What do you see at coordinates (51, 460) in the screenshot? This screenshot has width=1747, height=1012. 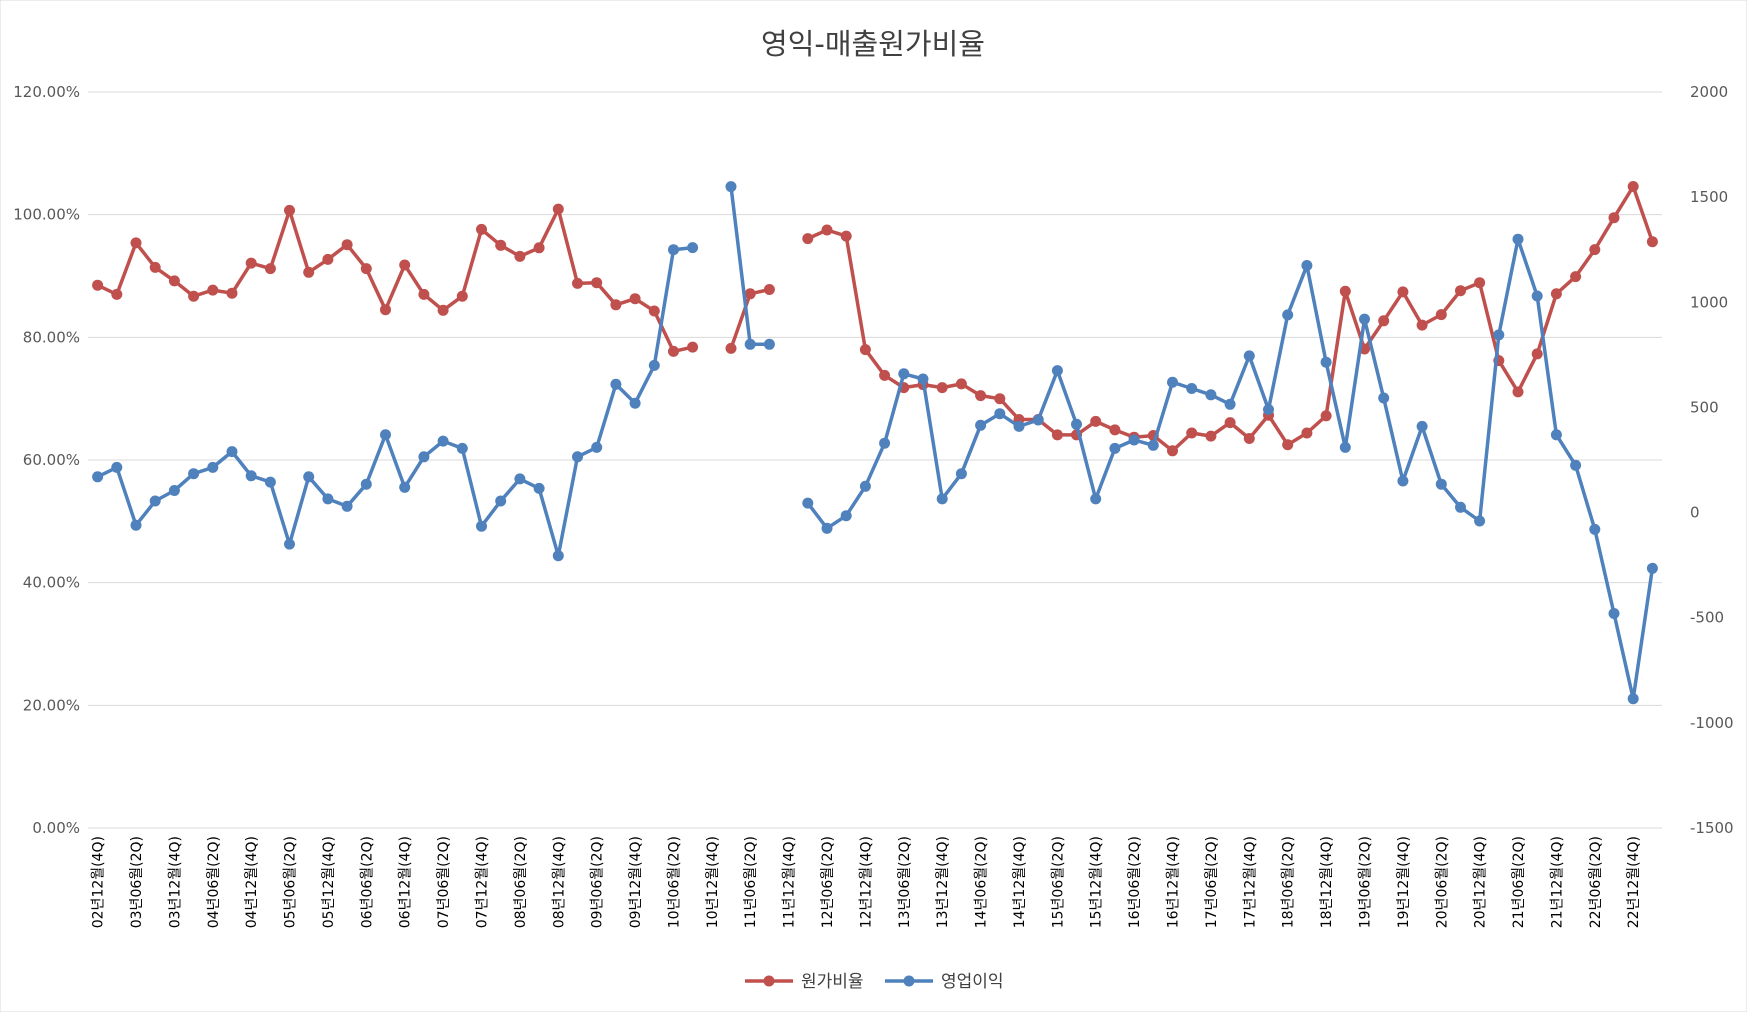 I see `y-left-tick-label: 60.00%` at bounding box center [51, 460].